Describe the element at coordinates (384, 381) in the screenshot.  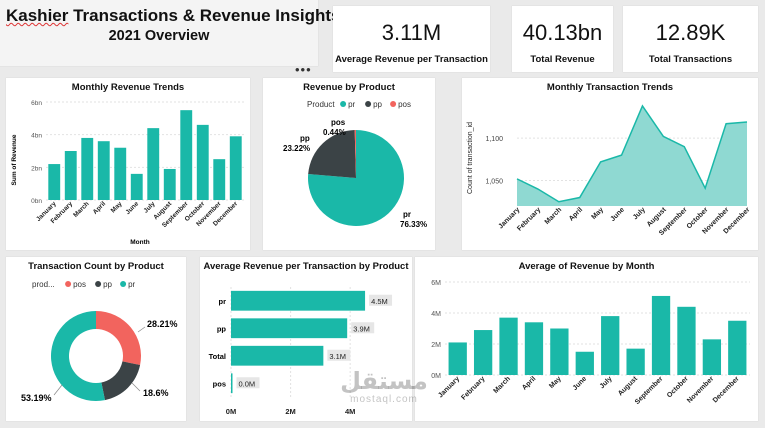
I see `watermark-arabic: مستقل` at that location.